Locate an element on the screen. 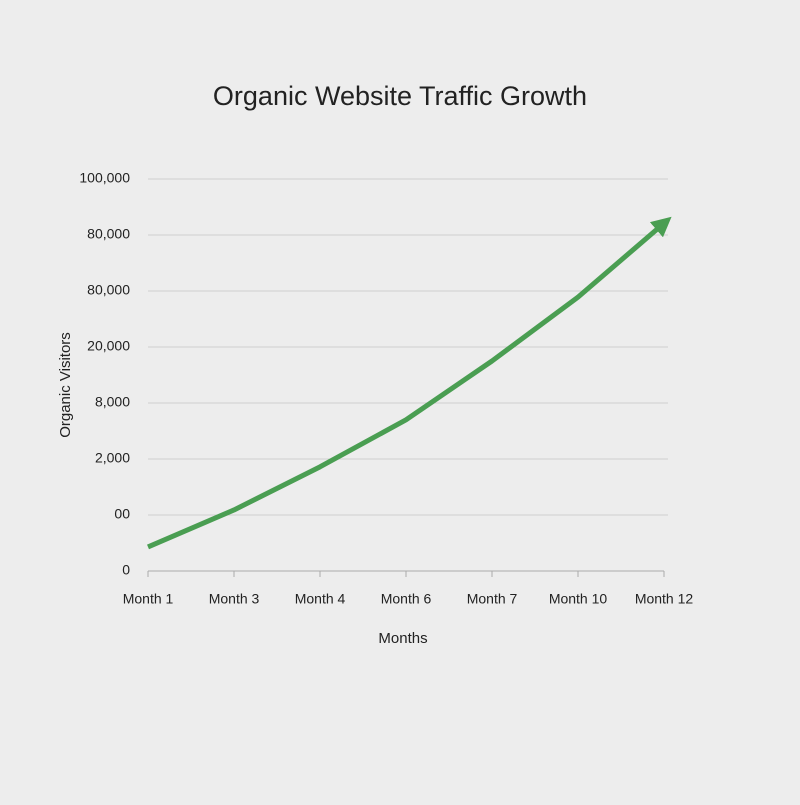 Image resolution: width=800 pixels, height=805 pixels. y-tick-label: 8,000 is located at coordinates (112, 402).